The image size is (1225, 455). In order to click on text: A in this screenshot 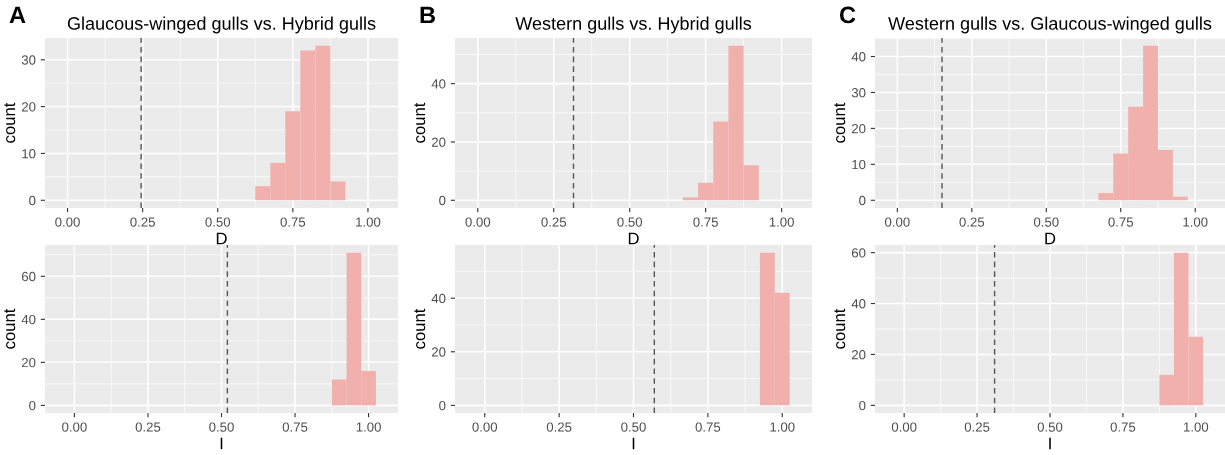, I will do `click(17, 15)`.